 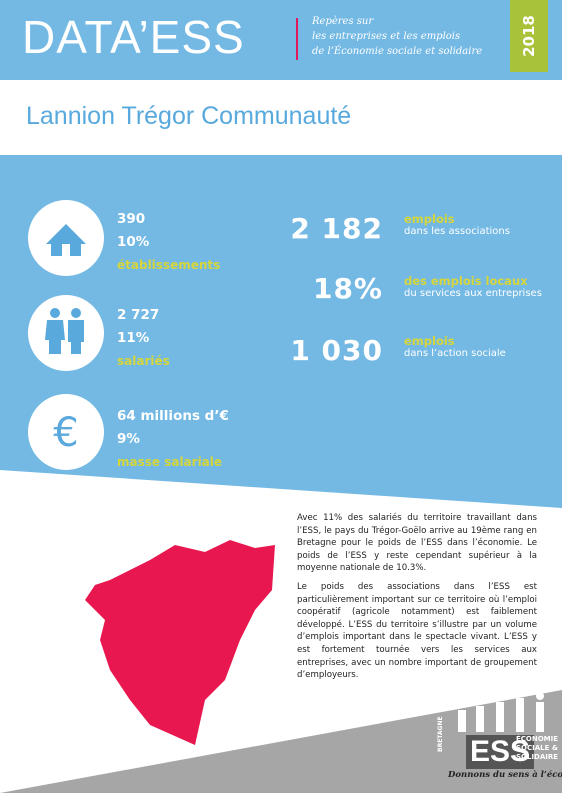 I want to click on slogan: Donnons du sens à l’économie, so click(x=505, y=775).